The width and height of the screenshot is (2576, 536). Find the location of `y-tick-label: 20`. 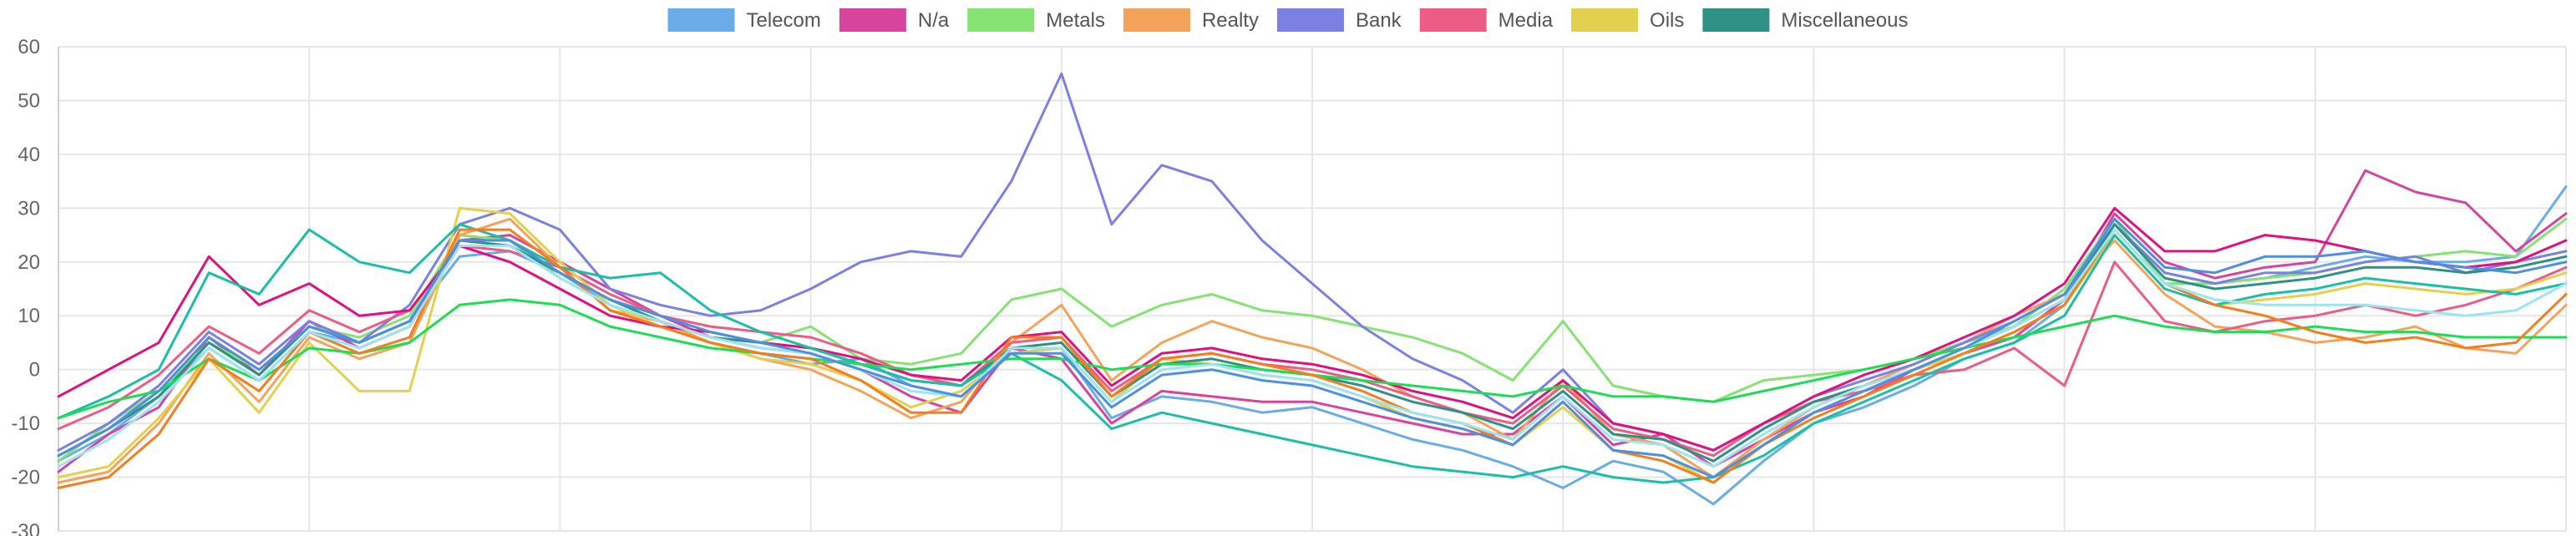

y-tick-label: 20 is located at coordinates (29, 262).